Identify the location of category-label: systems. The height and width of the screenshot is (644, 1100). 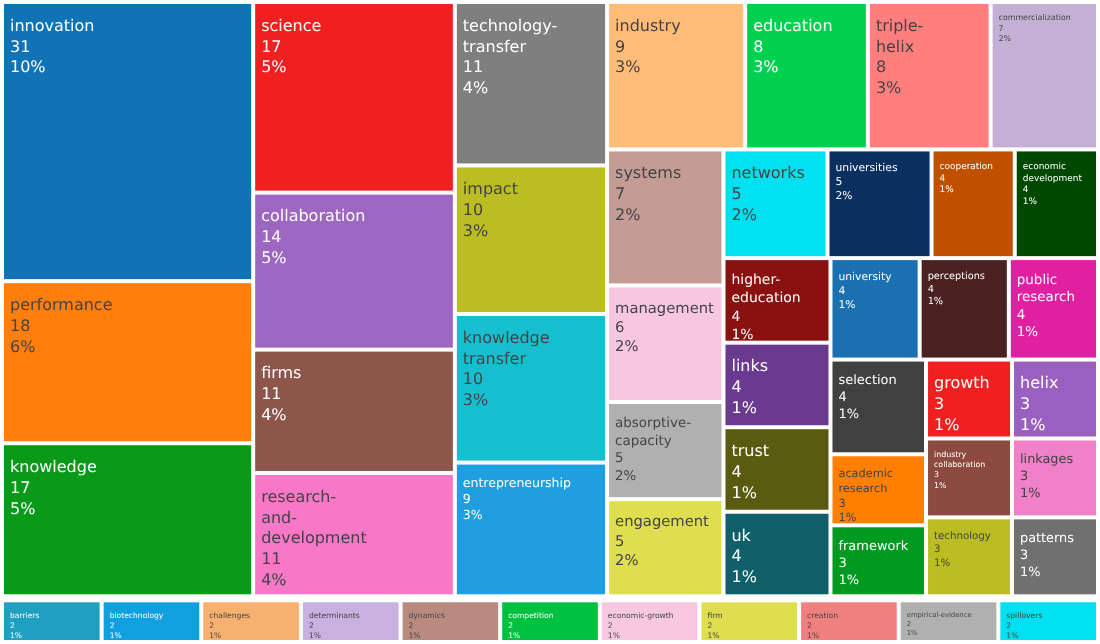
(648, 173).